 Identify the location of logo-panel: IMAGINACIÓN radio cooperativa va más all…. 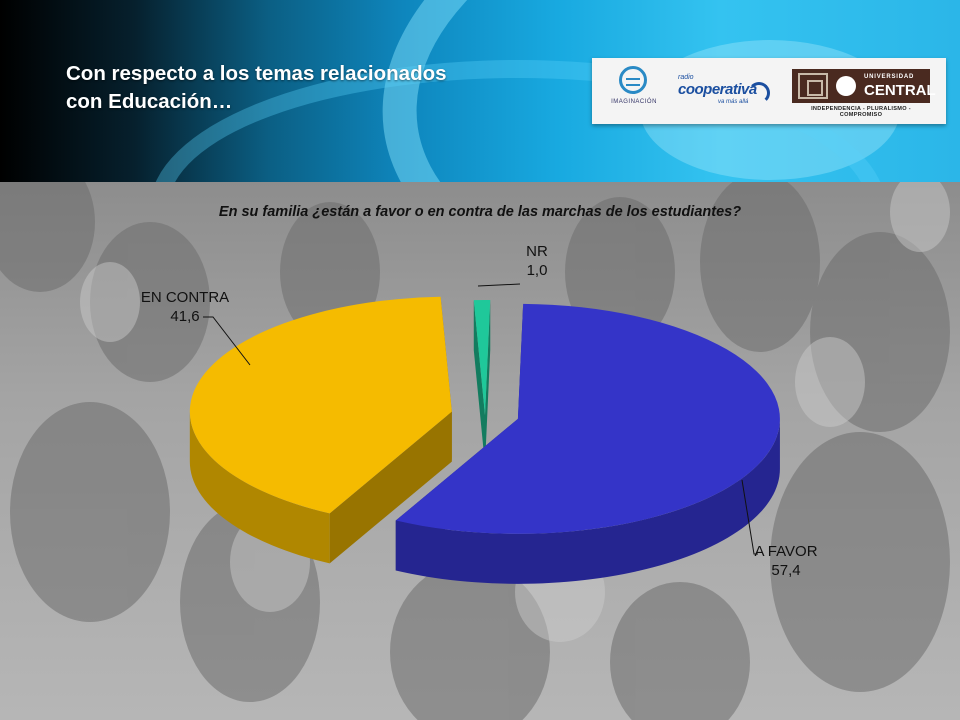
(769, 91).